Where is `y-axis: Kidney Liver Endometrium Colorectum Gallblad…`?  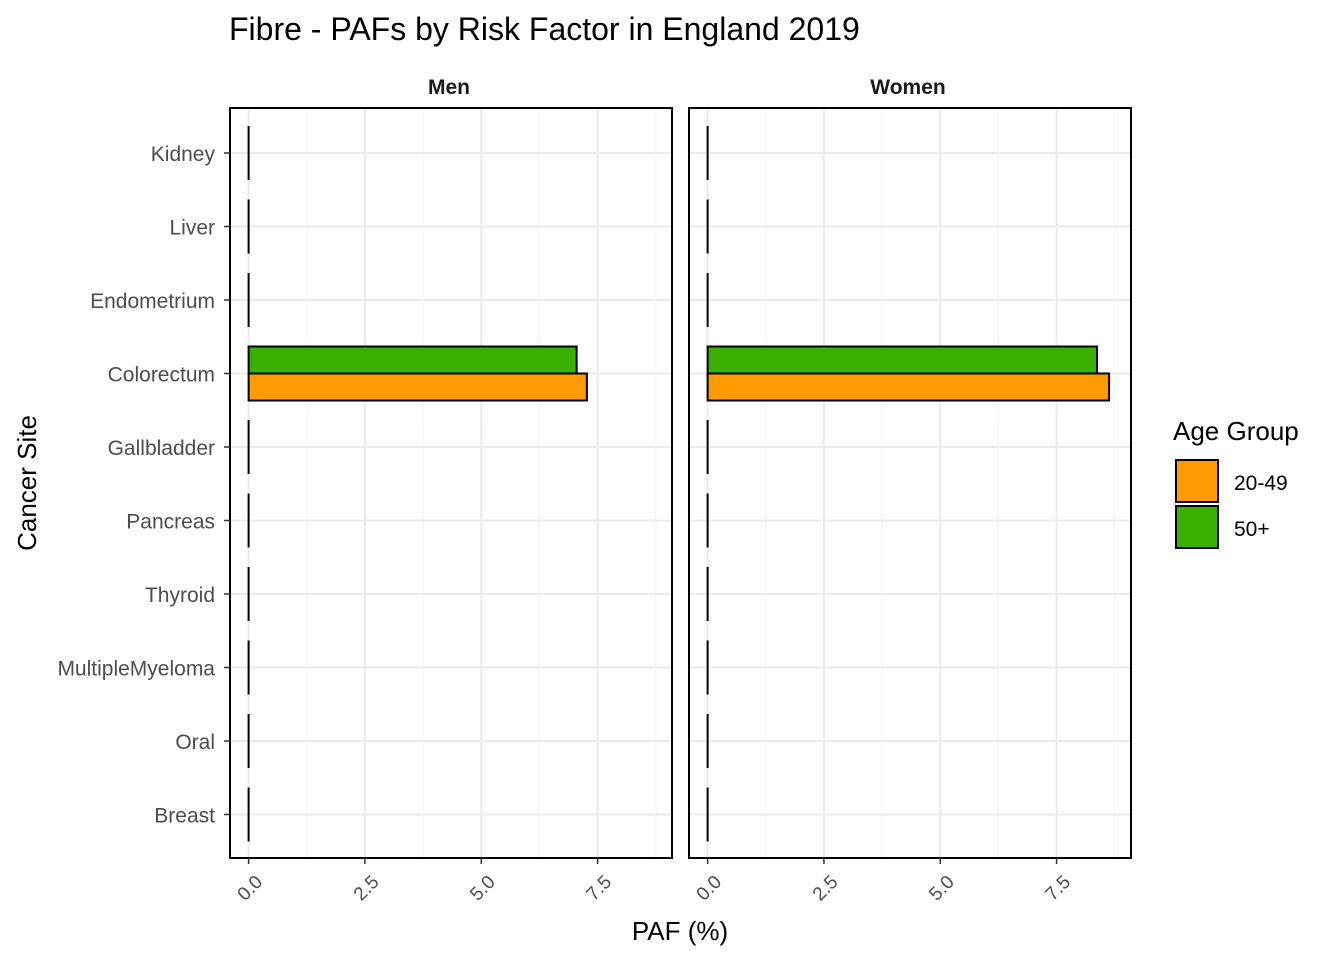 y-axis: Kidney Liver Endometrium Colorectum Gallblad… is located at coordinates (143, 485).